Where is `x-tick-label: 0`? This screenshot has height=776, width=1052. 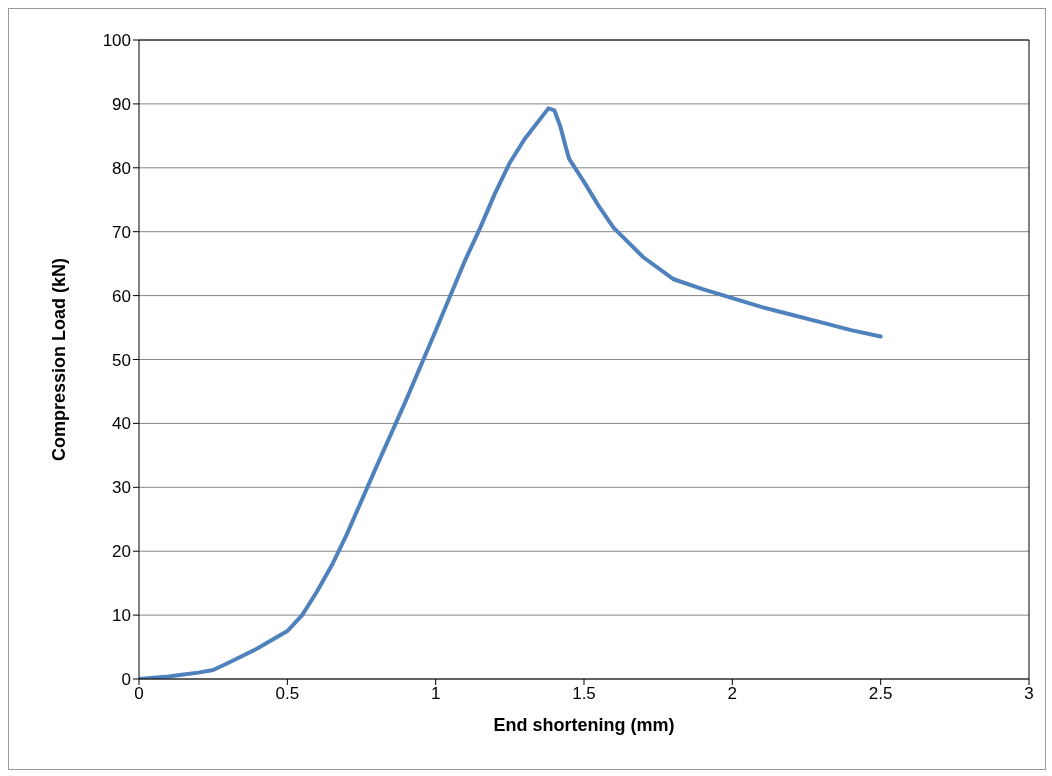
x-tick-label: 0 is located at coordinates (139, 694).